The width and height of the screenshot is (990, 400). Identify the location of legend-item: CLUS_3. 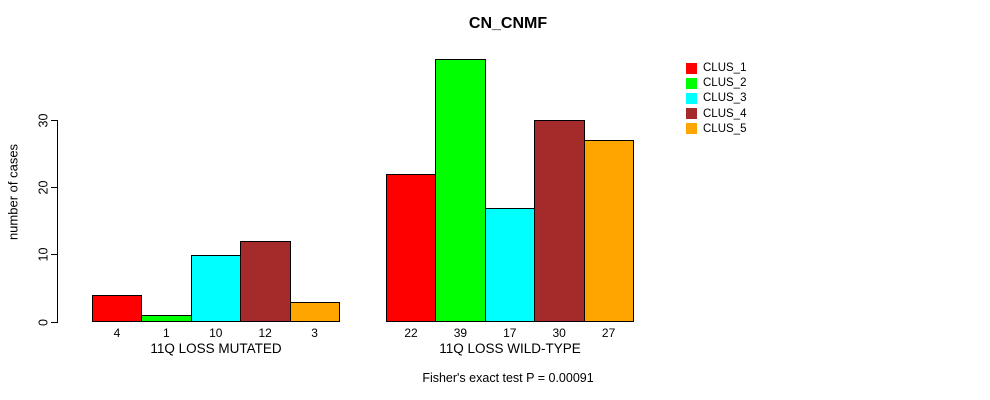
(716, 98).